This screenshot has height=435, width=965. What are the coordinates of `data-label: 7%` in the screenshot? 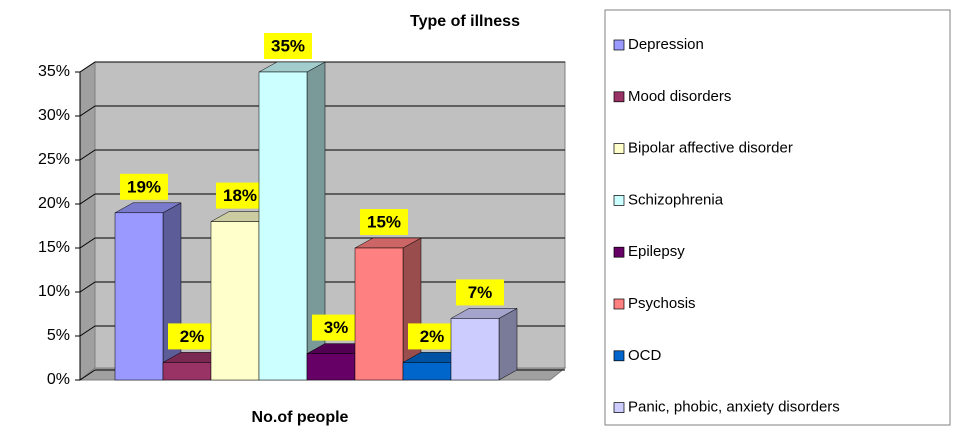 It's located at (480, 292).